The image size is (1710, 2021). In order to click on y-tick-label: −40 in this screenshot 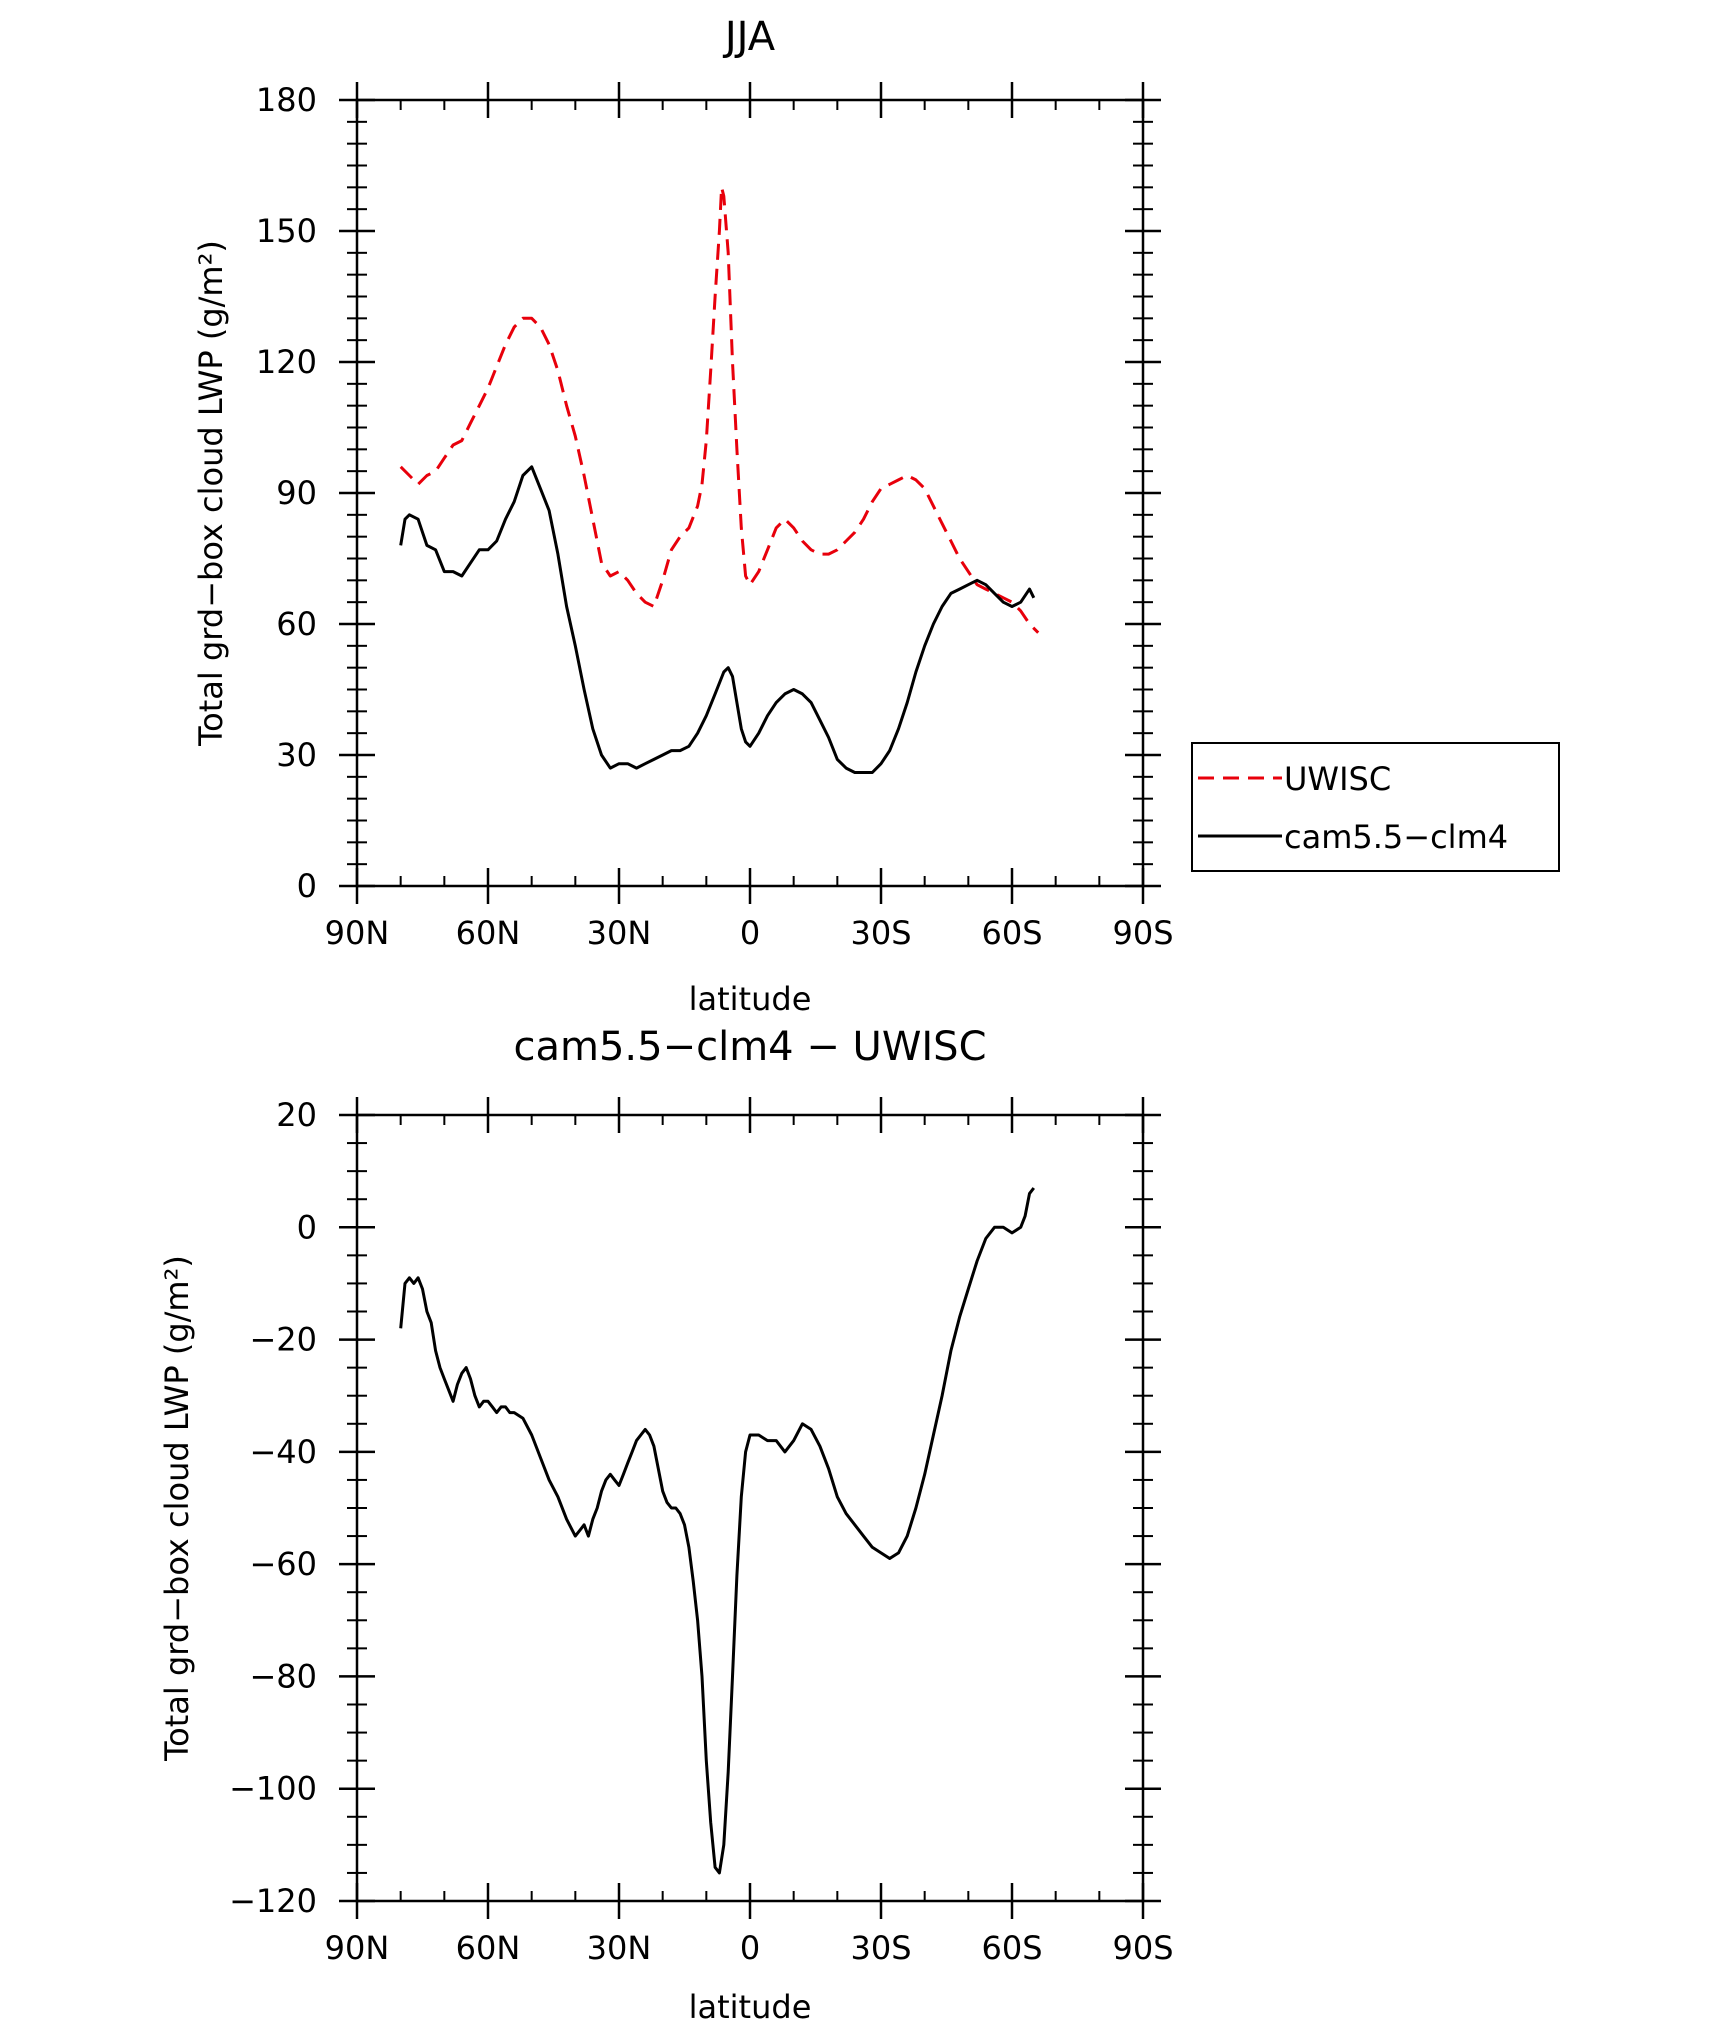, I will do `click(283, 1452)`.